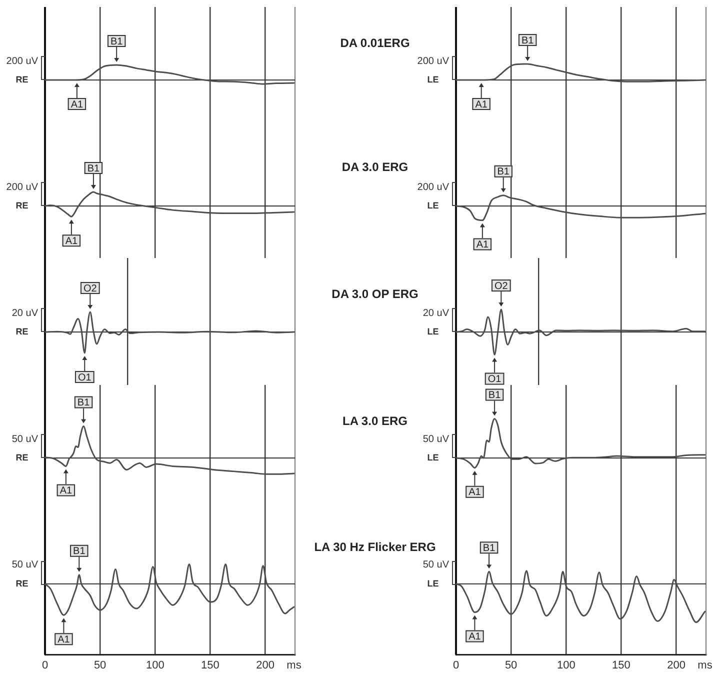  What do you see at coordinates (375, 167) in the screenshot?
I see `chart-title: DA 3.0 ERG` at bounding box center [375, 167].